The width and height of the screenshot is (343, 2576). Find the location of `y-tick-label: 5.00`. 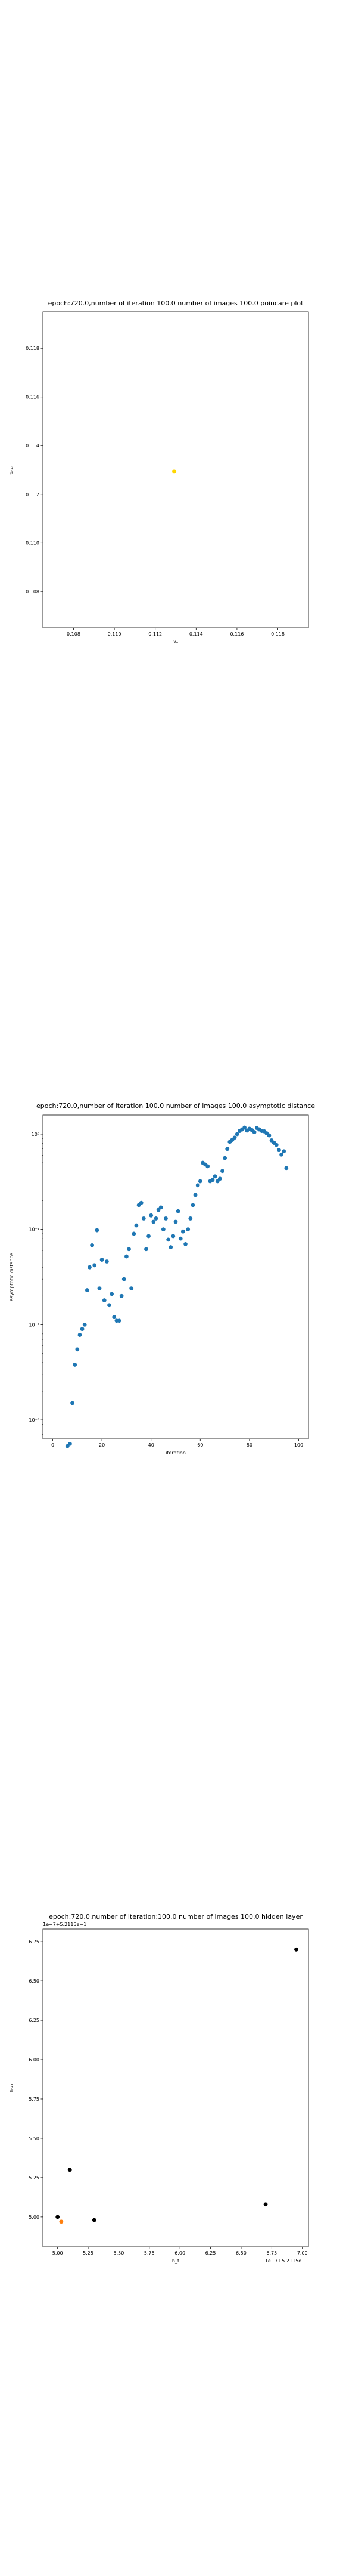

y-tick-label: 5.00 is located at coordinates (34, 2217).